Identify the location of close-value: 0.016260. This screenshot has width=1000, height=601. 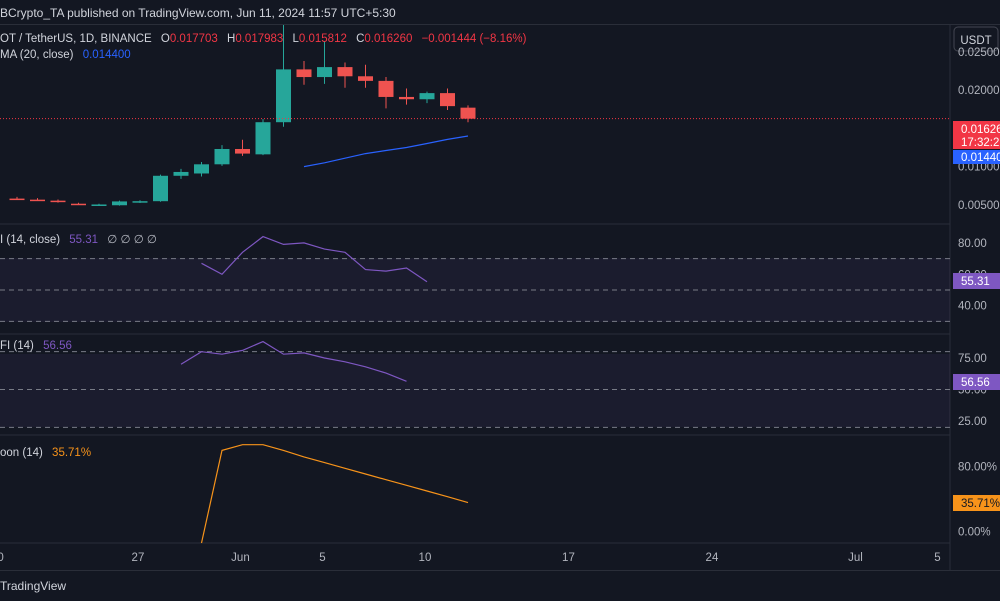
(388, 39).